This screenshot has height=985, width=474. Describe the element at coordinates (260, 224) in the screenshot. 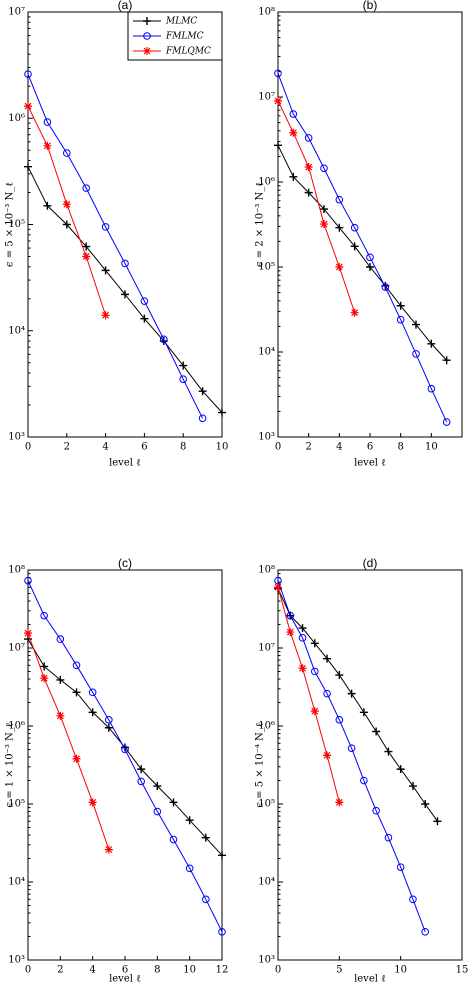

I see `y-axis-label: ϵ = 2 × 10⁻³ N_ℓ` at that location.